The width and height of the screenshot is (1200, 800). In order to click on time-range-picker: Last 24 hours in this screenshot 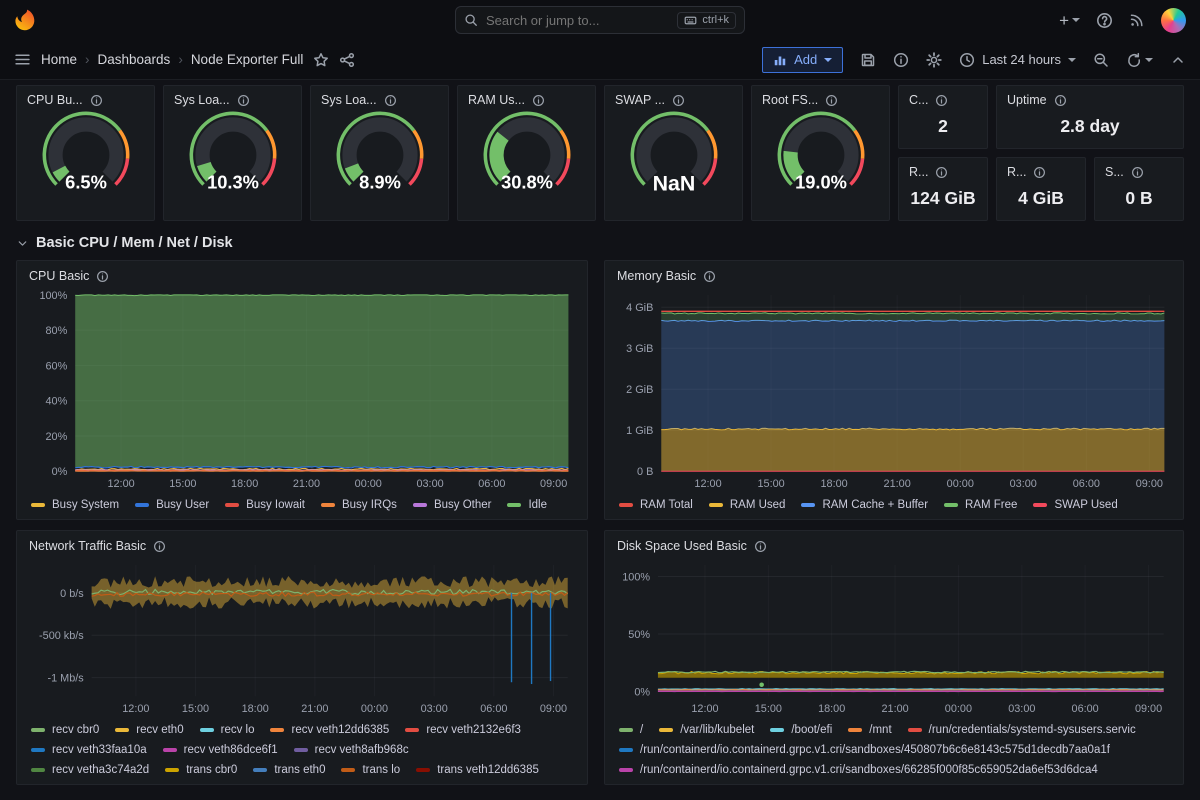, I will do `click(1017, 60)`.